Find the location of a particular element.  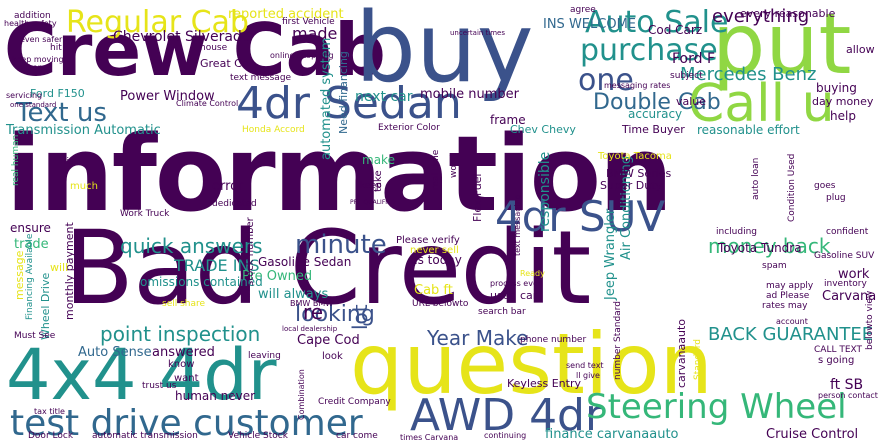

word-text-message: text message is located at coordinates (261, 78).